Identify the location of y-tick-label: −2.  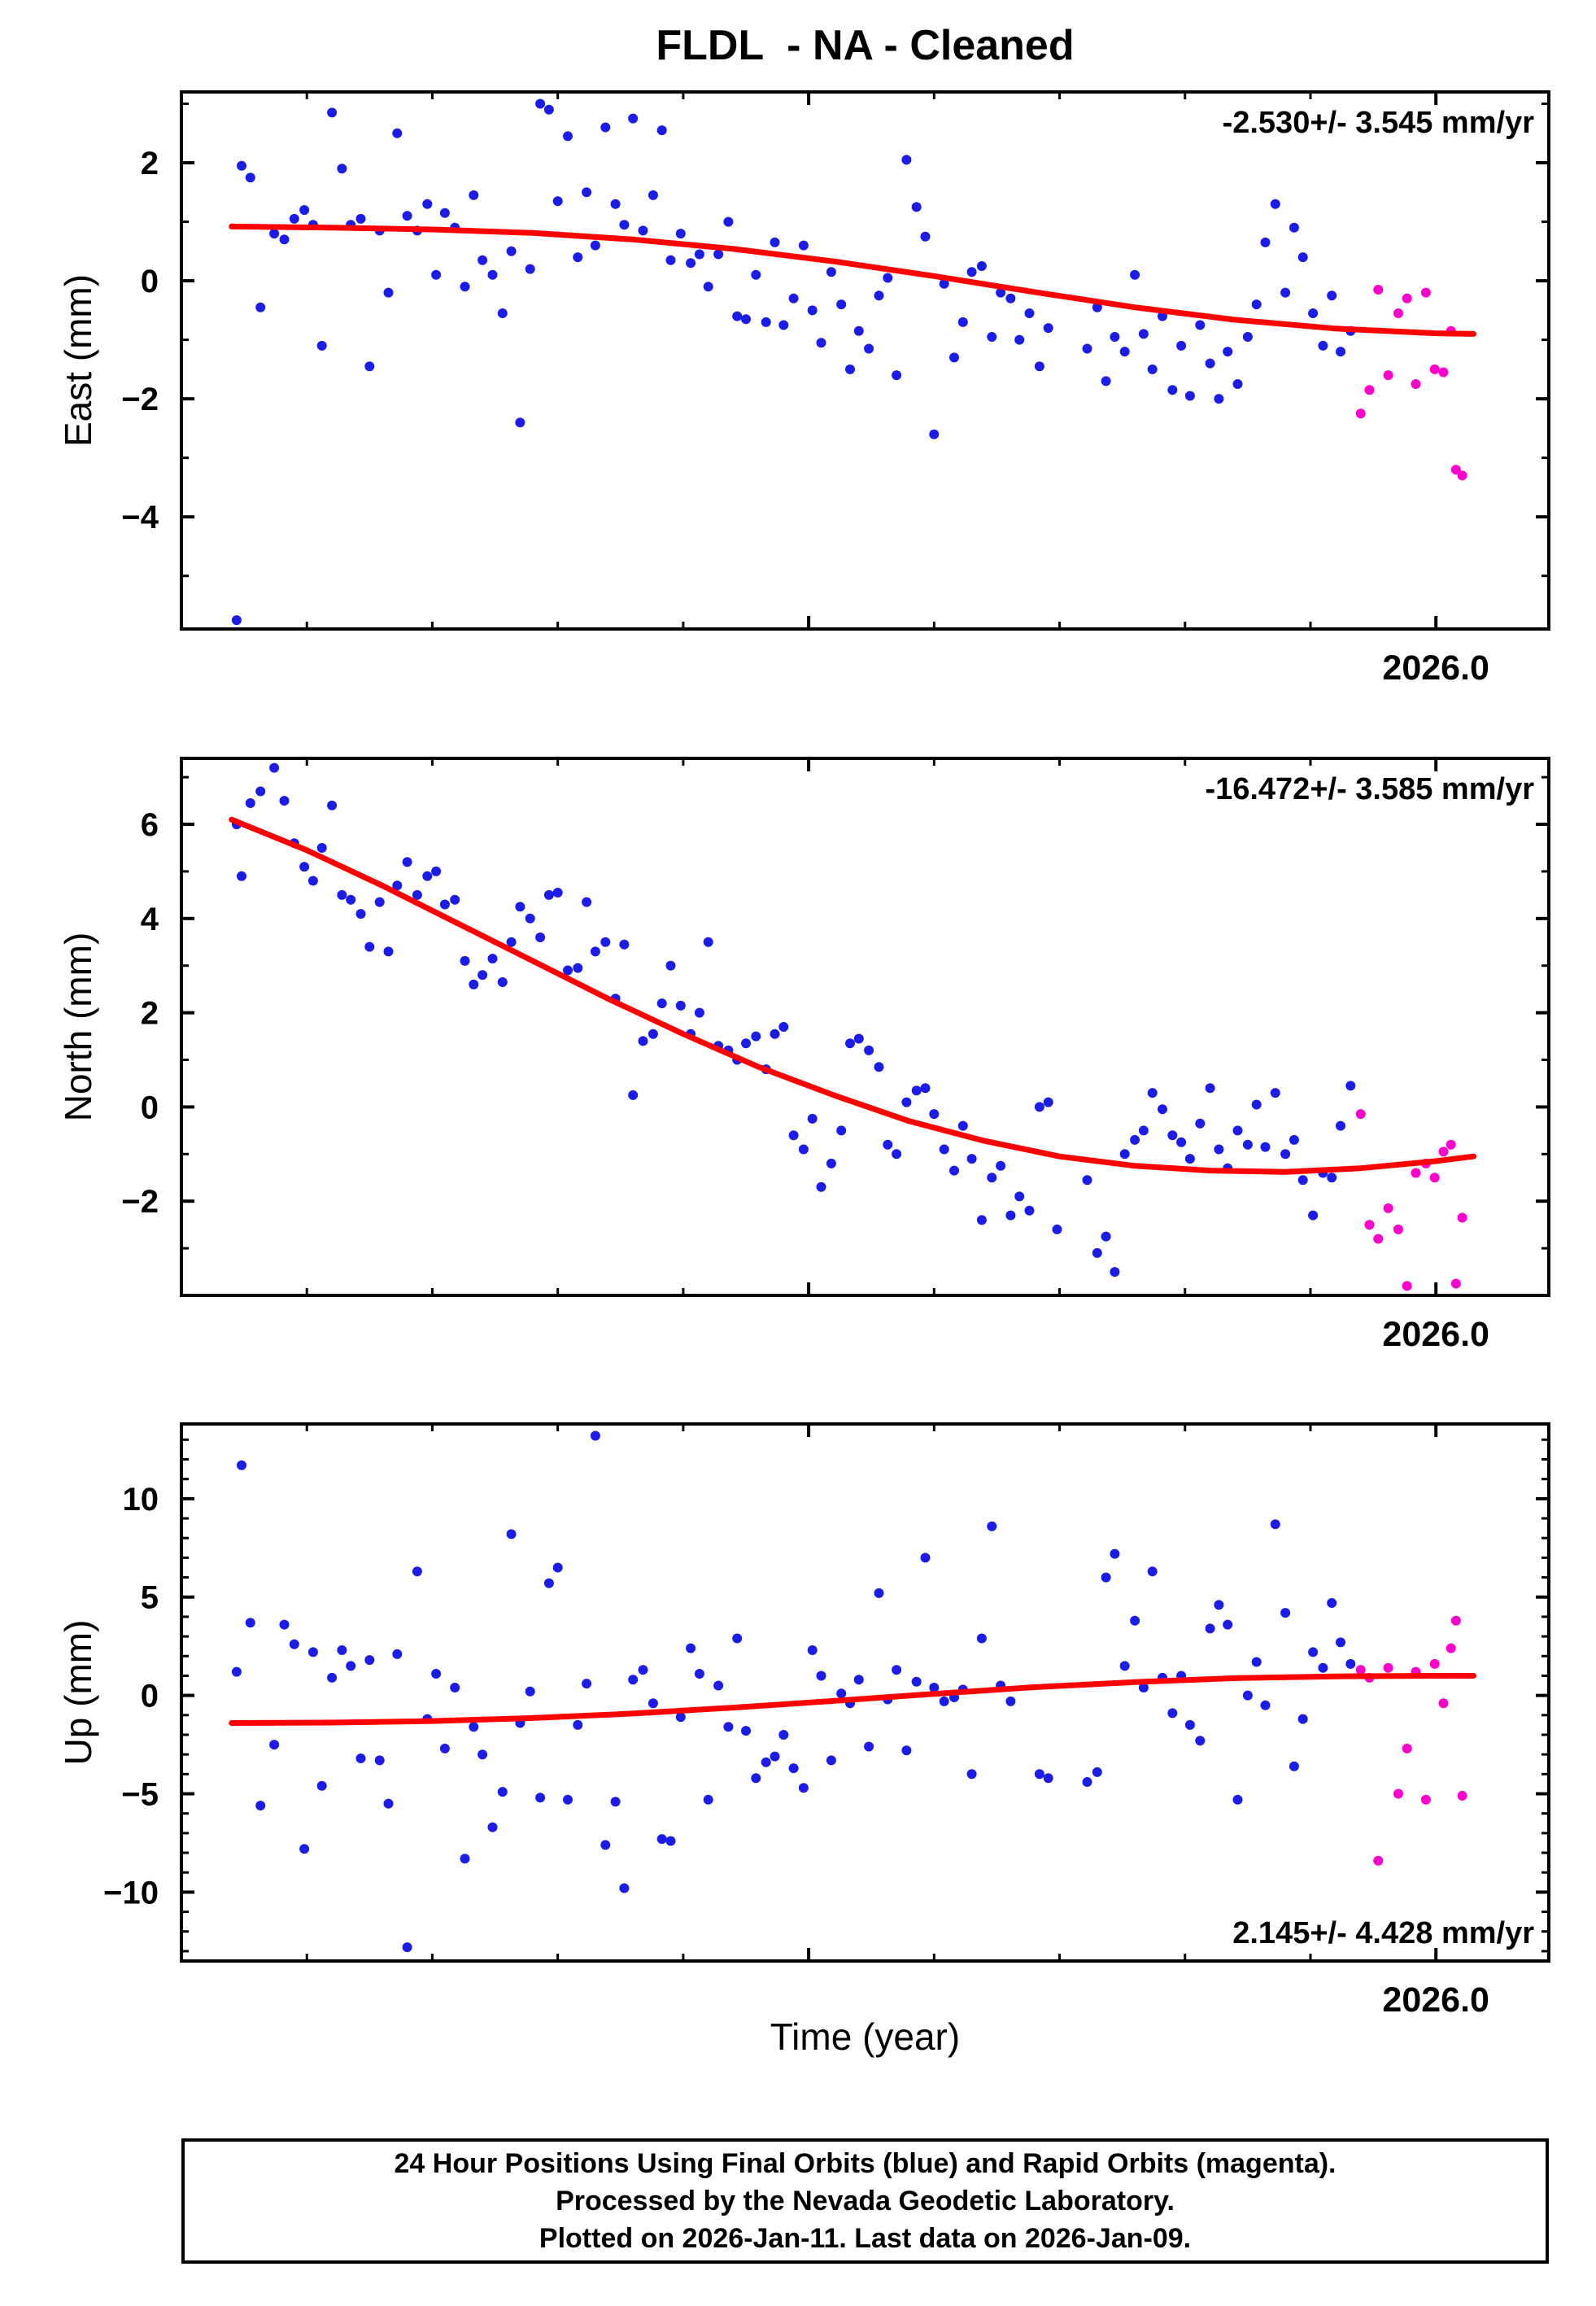
(140, 399).